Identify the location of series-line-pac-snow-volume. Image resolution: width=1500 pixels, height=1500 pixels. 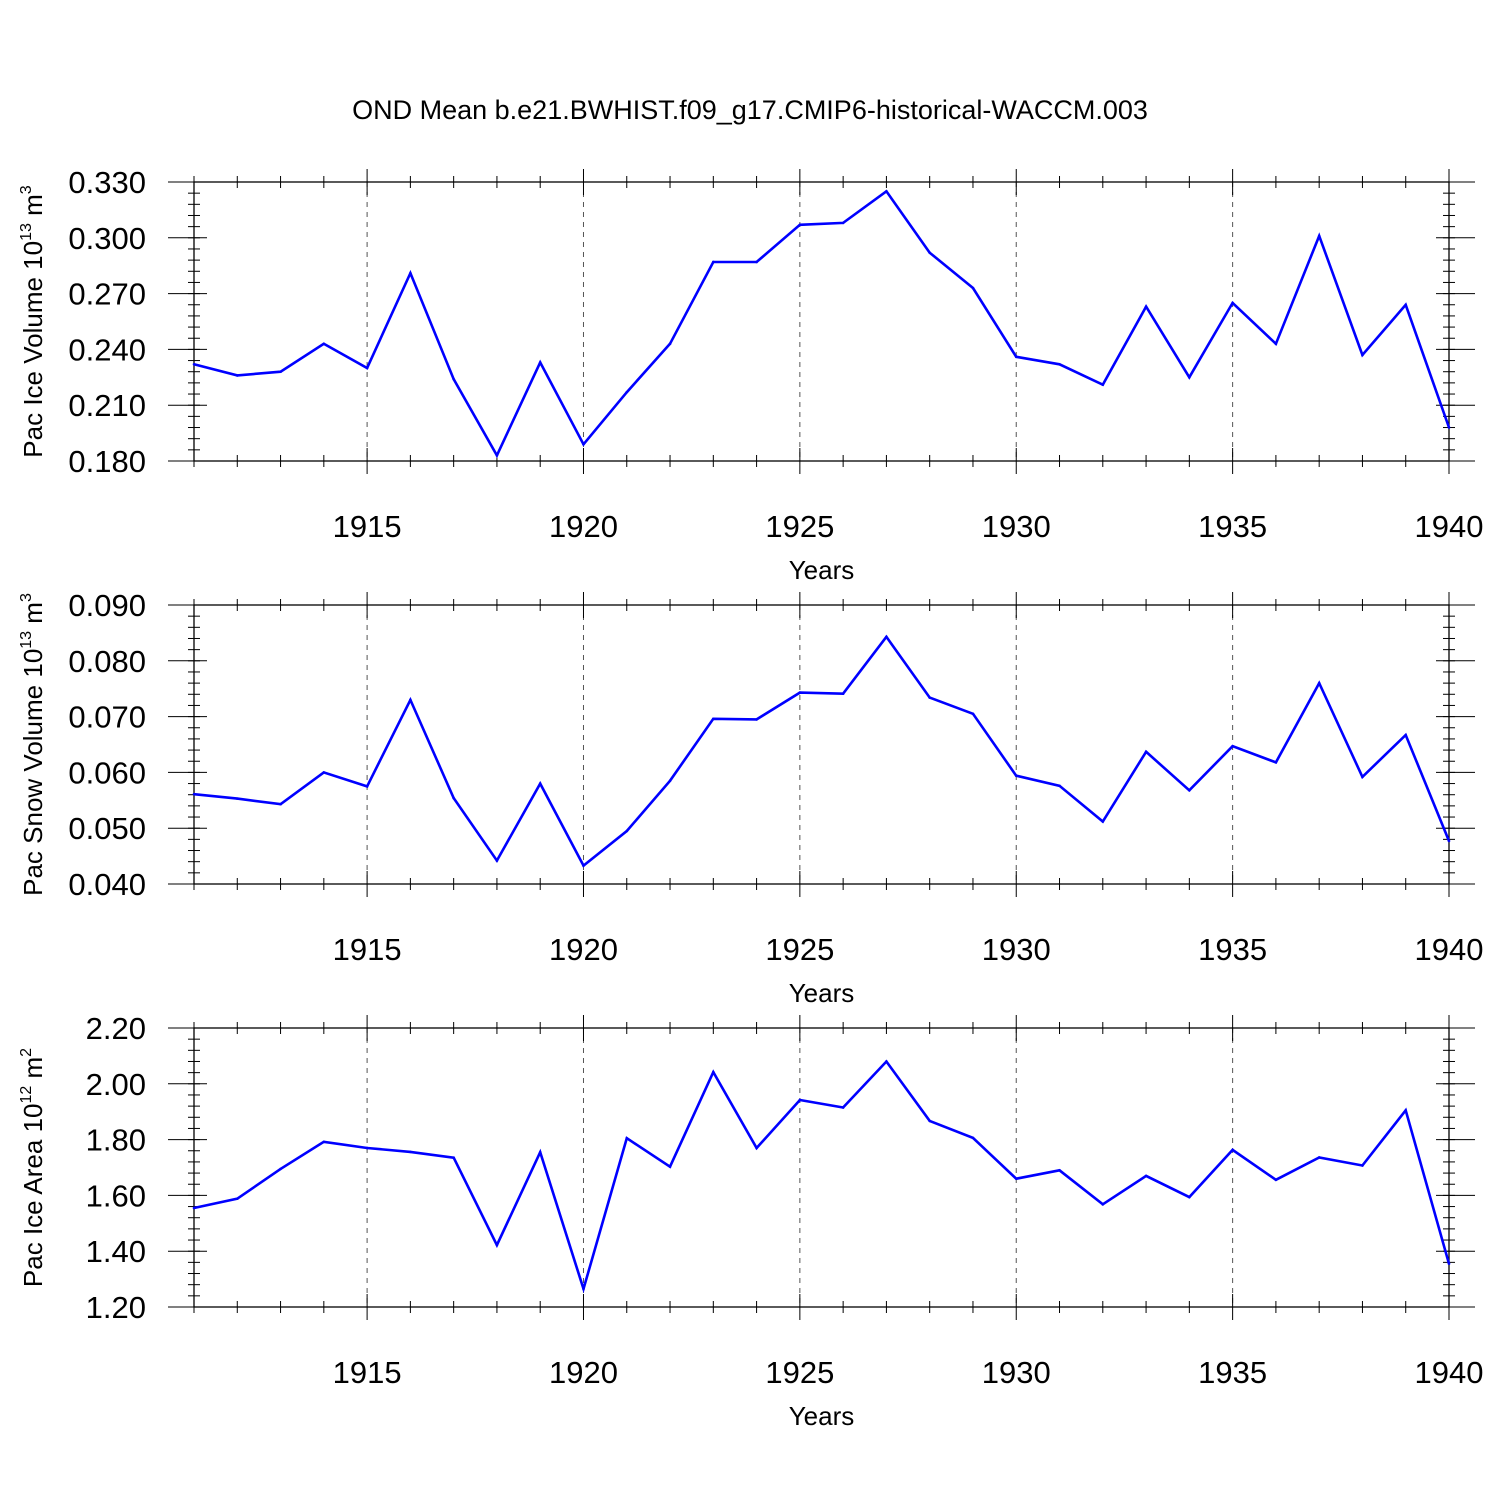
(822, 751).